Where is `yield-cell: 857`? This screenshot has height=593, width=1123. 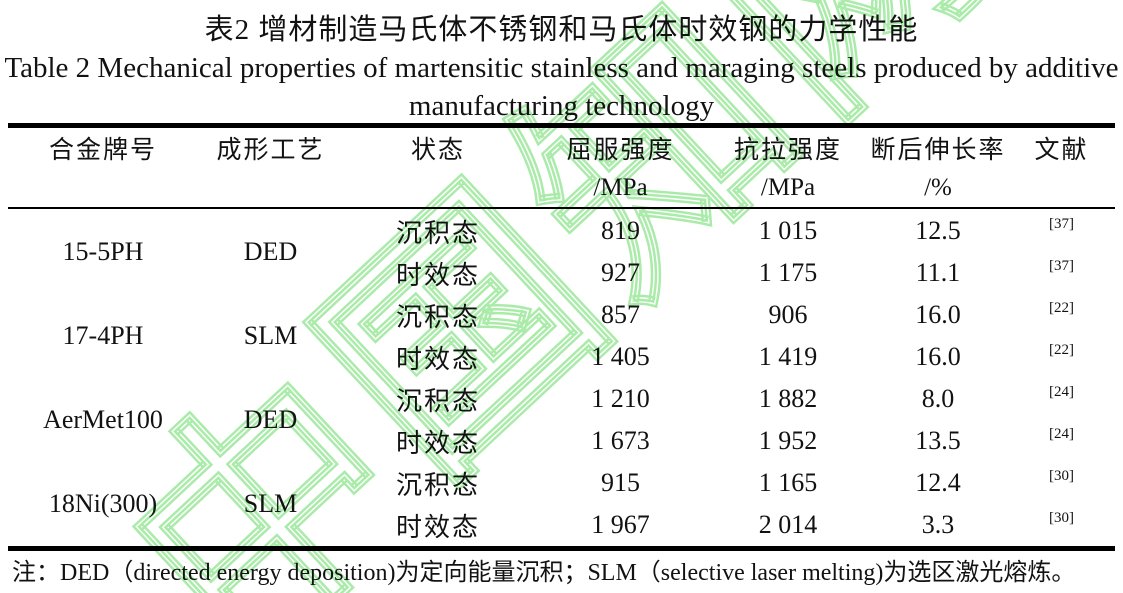
yield-cell: 857 is located at coordinates (620, 314).